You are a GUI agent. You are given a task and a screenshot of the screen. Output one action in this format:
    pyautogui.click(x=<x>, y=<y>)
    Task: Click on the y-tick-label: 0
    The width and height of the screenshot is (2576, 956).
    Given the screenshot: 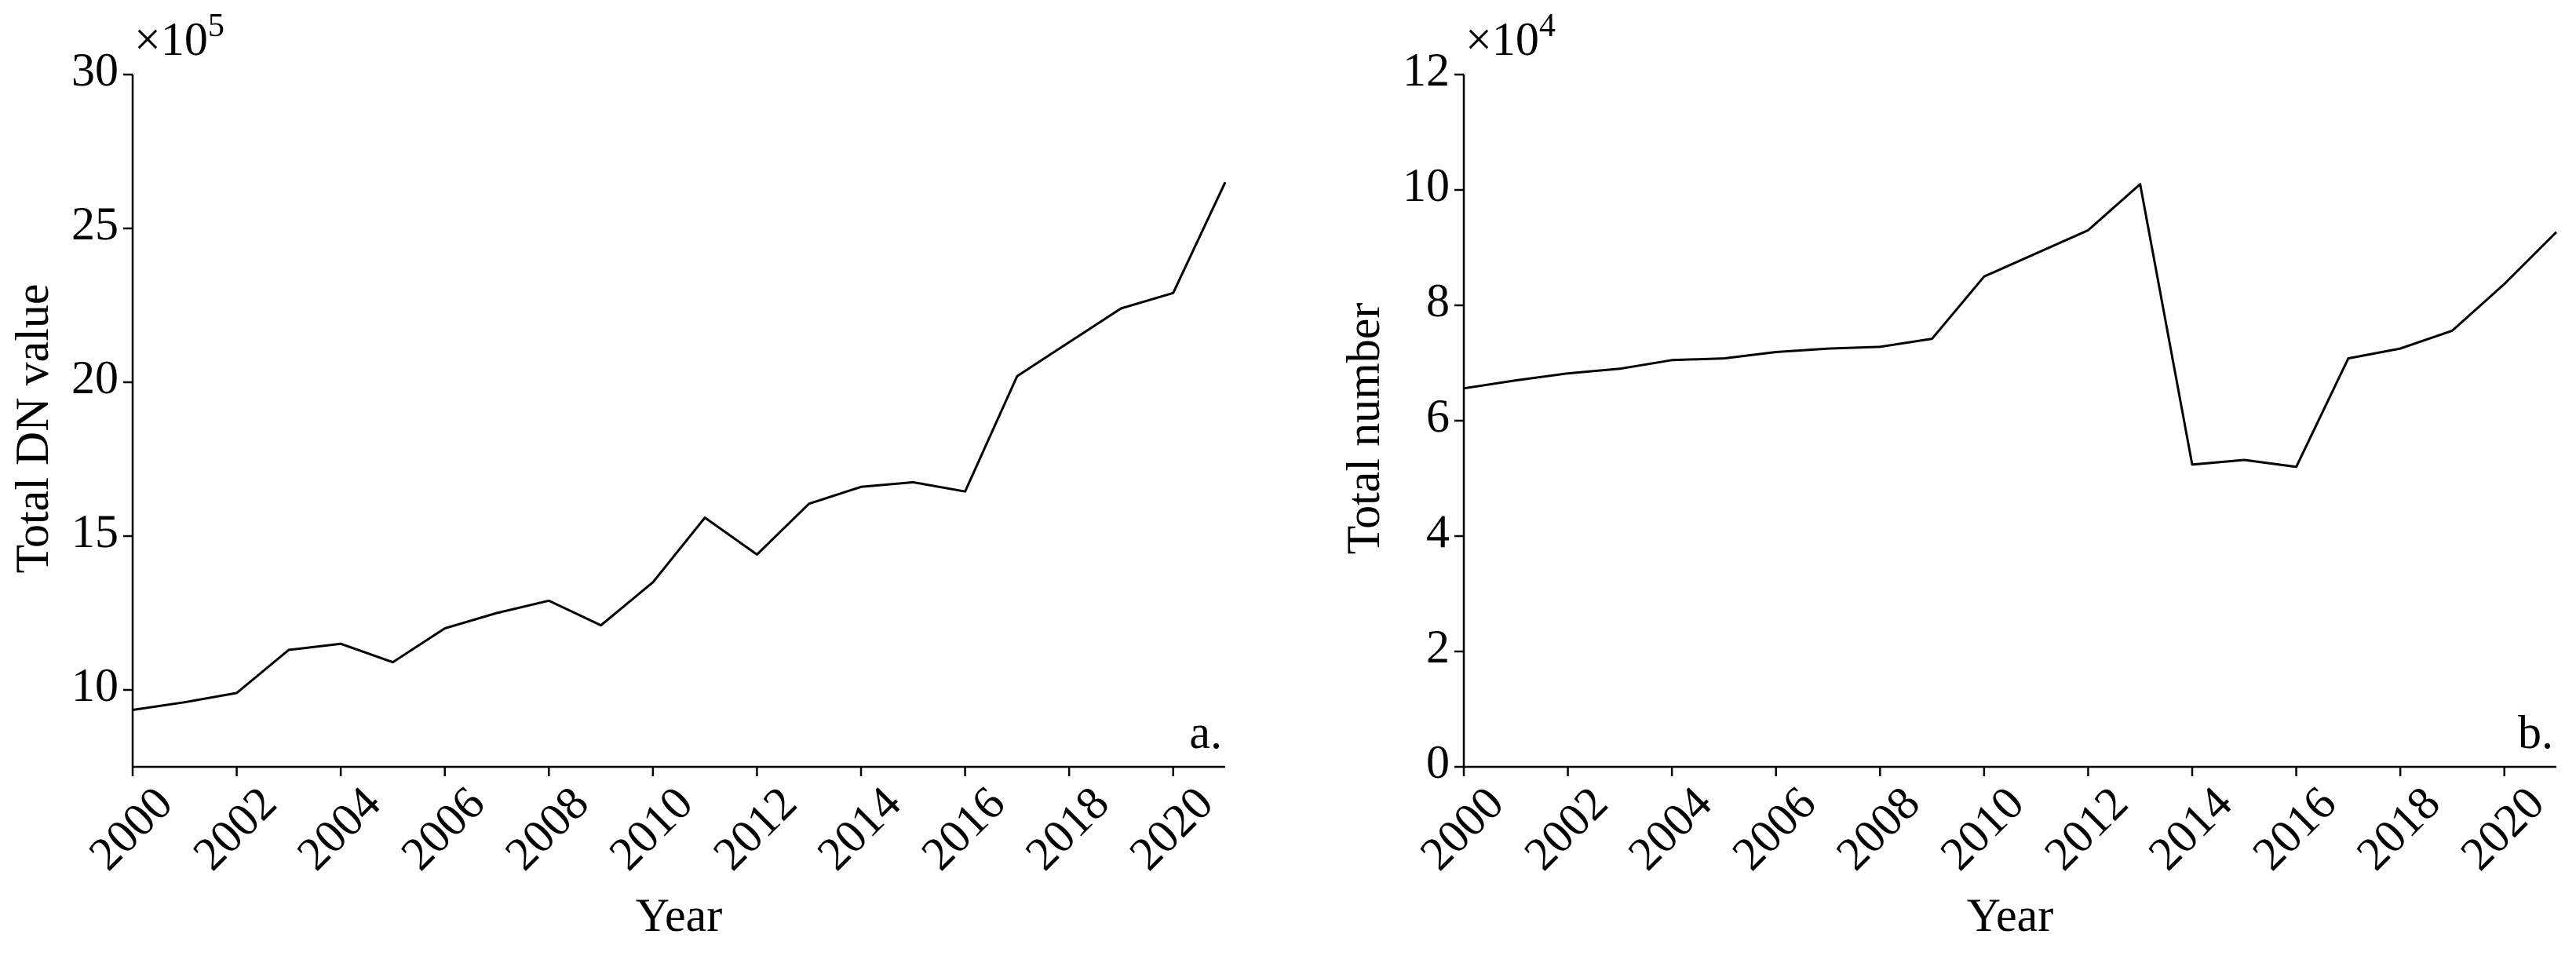 What is the action you would take?
    pyautogui.click(x=1438, y=762)
    